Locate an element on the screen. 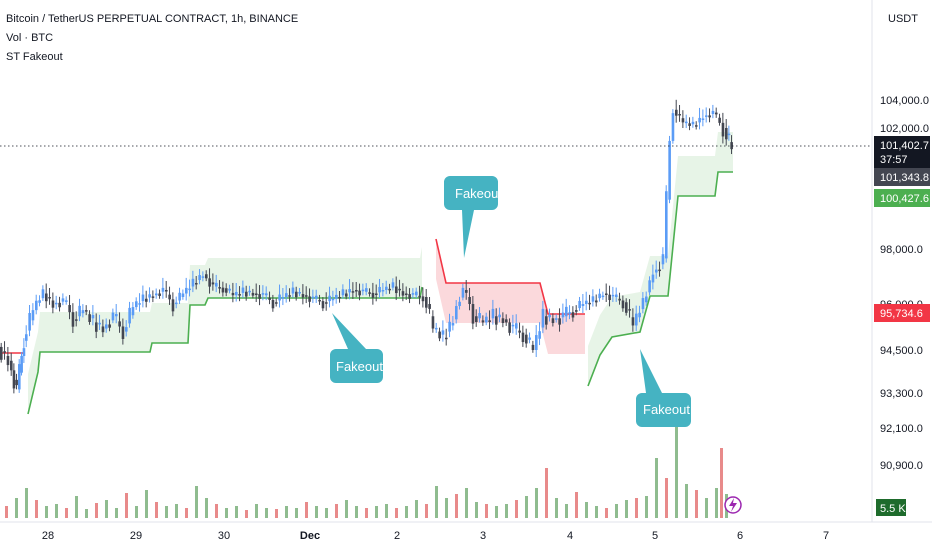 Image resolution: width=932 pixels, height=550 pixels. indicator-label: ST Fakeout is located at coordinates (34, 57).